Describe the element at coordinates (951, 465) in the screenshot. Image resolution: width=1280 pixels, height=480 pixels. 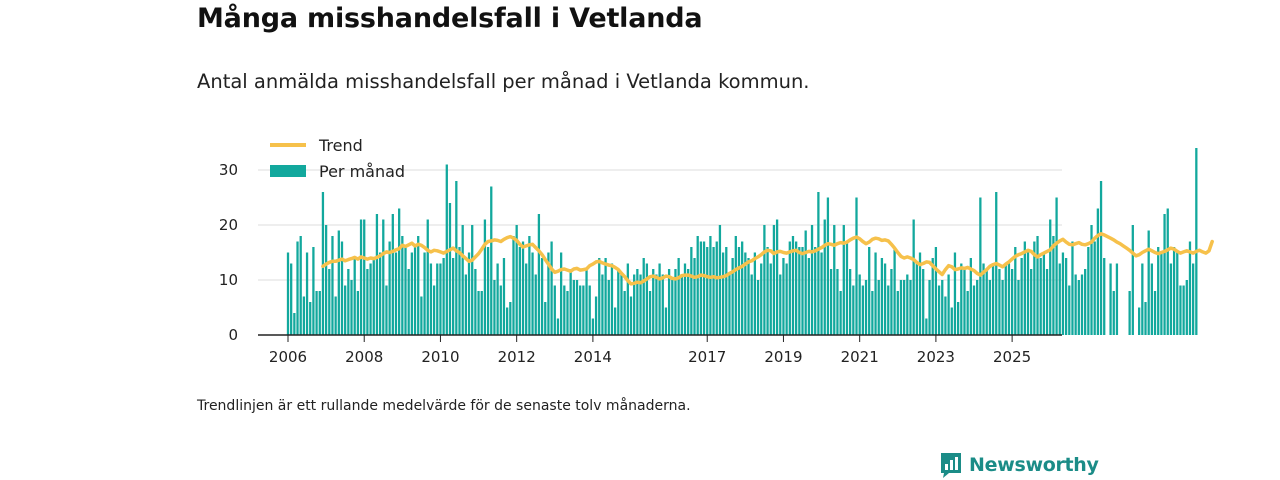
I see `newsworthy-logo-icon` at that location.